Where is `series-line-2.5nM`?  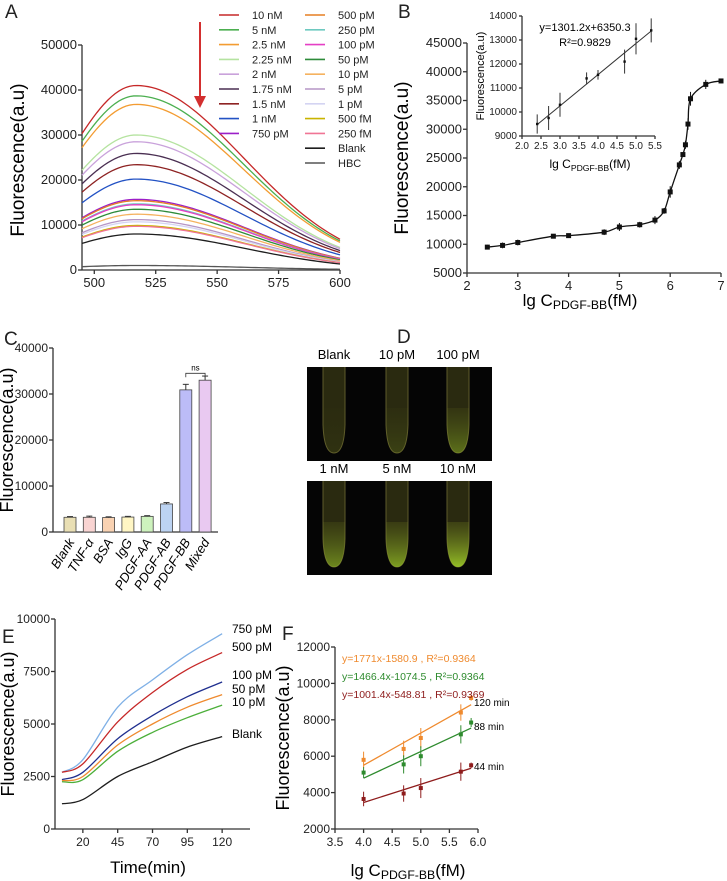
series-line-2.5nM is located at coordinates (211, 173).